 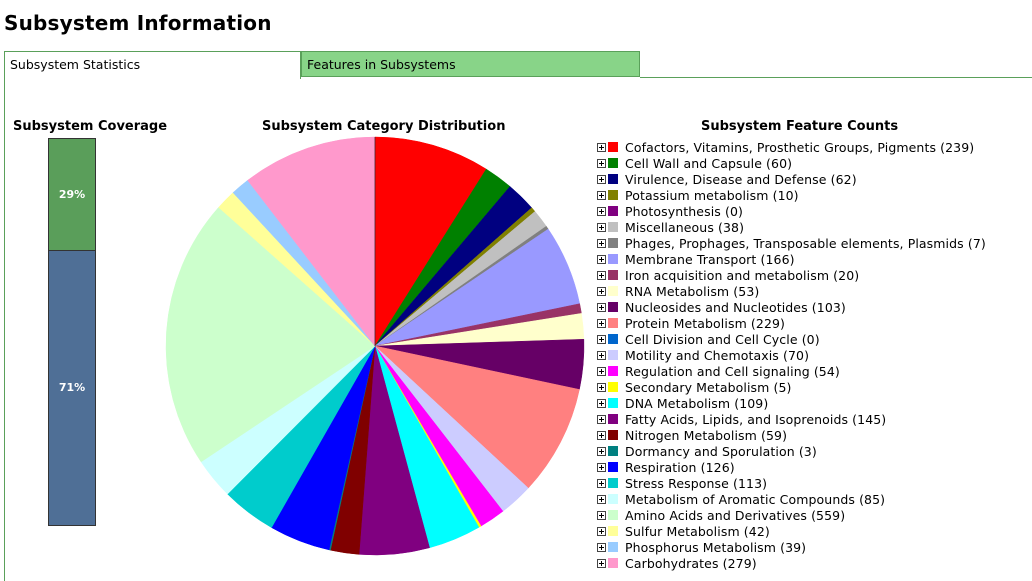 What do you see at coordinates (710, 259) in the screenshot?
I see `legend-label: Membrane Transport (166)` at bounding box center [710, 259].